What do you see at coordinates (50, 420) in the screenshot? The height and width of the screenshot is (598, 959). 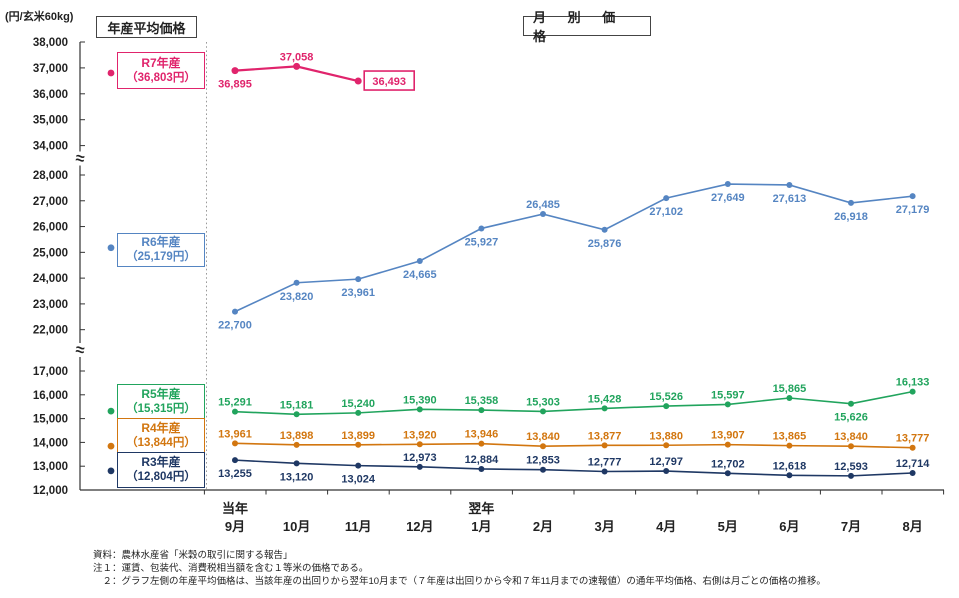 I see `y-axis-tick-label: 15,000` at bounding box center [50, 420].